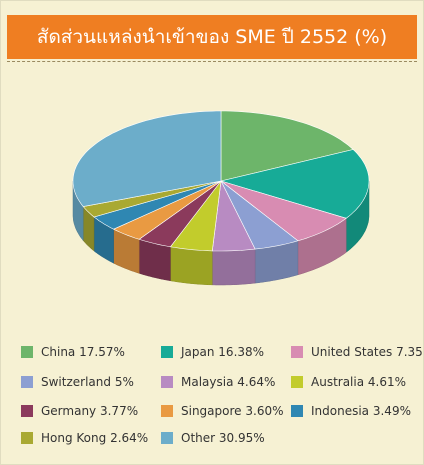 This screenshot has width=424, height=465. I want to click on legend-label: Japan 16.38%, so click(222, 352).